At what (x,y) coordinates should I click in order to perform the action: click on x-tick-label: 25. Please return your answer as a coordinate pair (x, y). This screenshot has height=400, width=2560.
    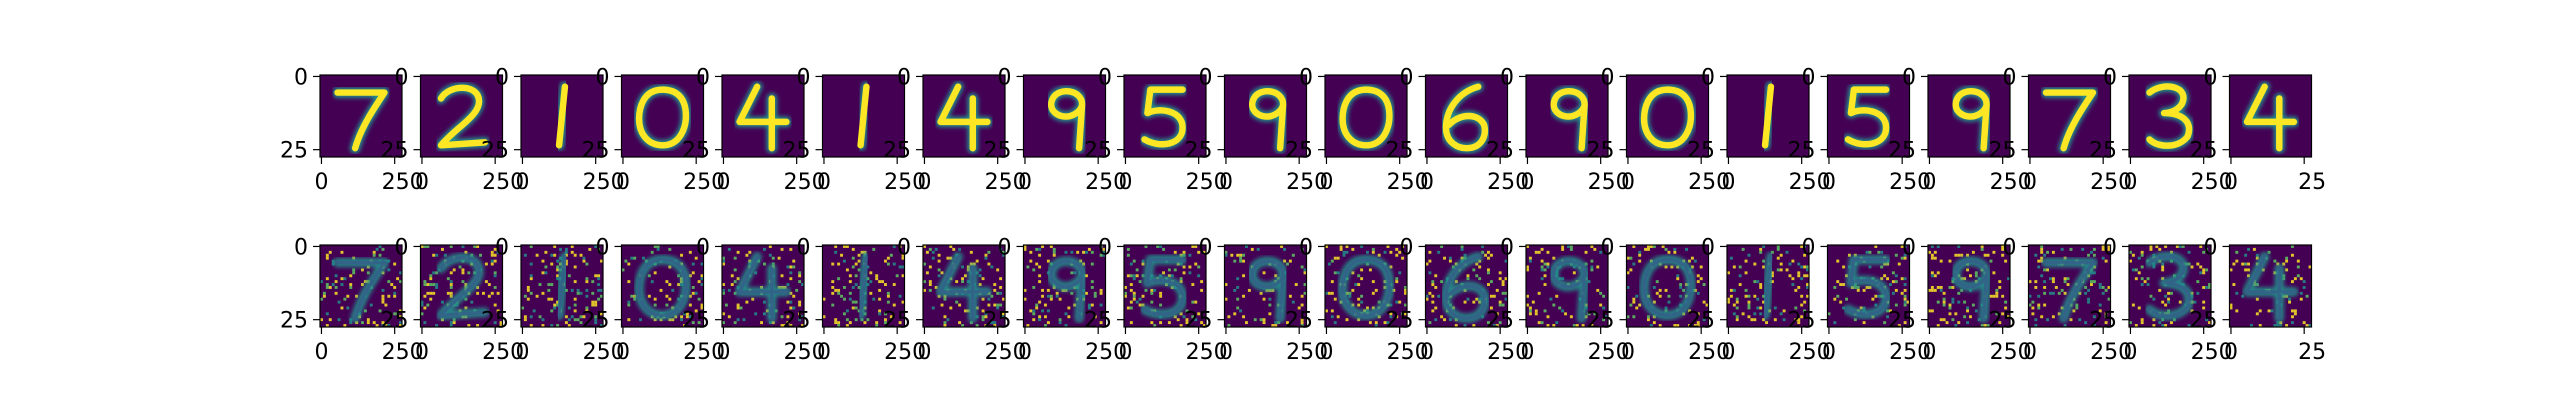
    Looking at the image, I should click on (2312, 352).